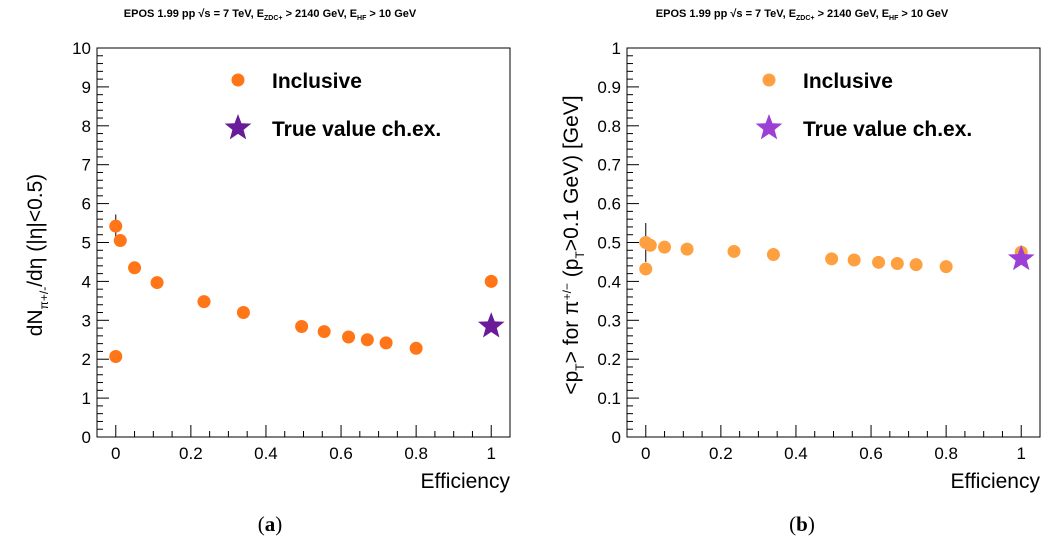 The height and width of the screenshot is (545, 1057). Describe the element at coordinates (609, 126) in the screenshot. I see `y-tick-label: 0.8` at that location.